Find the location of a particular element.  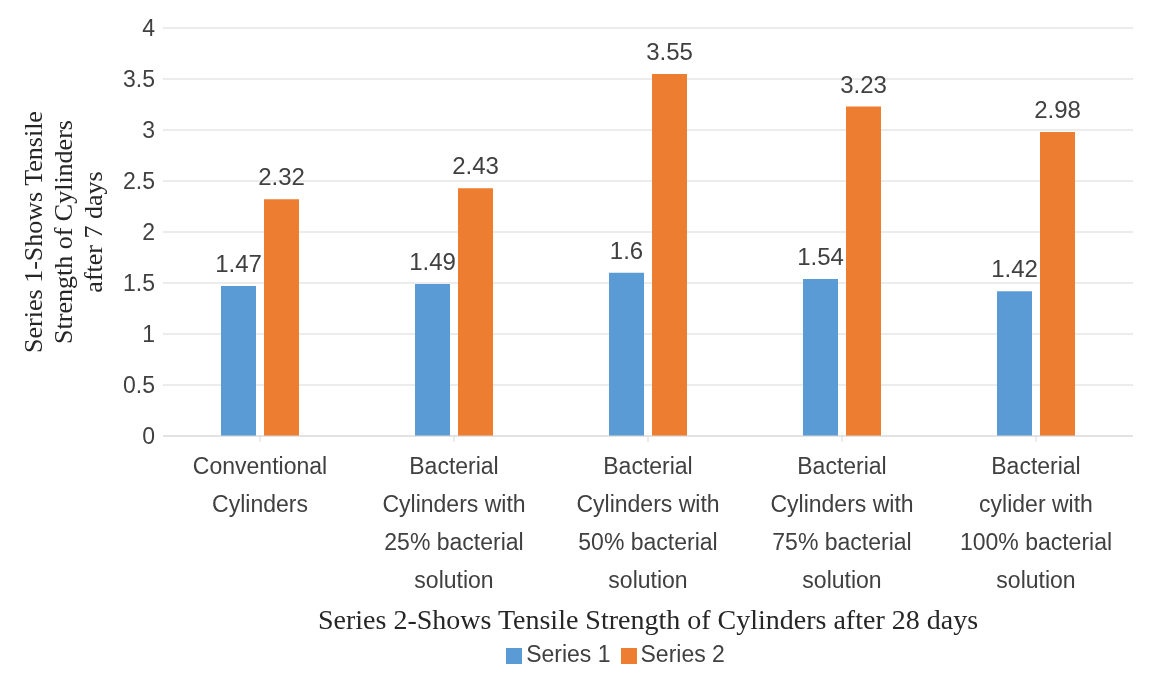

y-tick-label: 3 is located at coordinates (148, 130).